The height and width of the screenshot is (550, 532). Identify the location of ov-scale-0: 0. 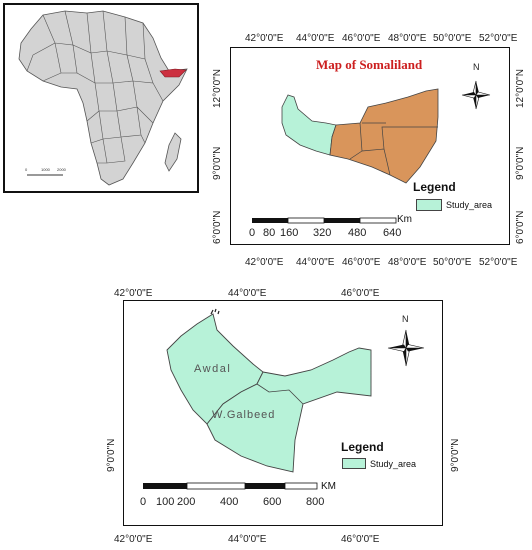
(252, 233).